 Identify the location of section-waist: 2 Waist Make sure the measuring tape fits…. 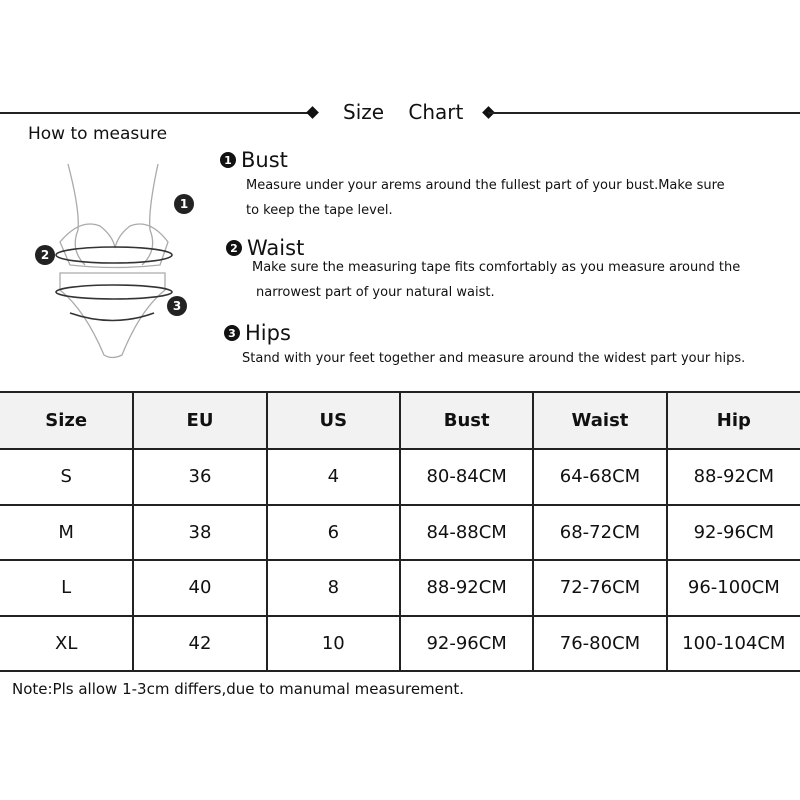
(483, 270).